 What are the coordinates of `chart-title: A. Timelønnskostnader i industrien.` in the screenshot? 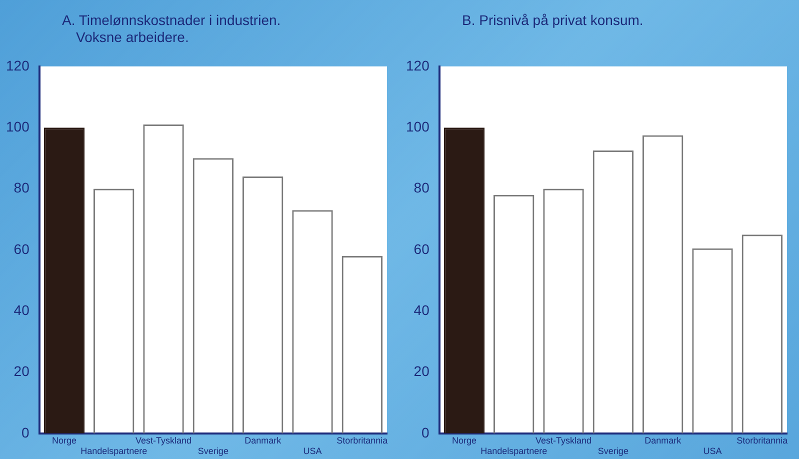 It's located at (171, 20).